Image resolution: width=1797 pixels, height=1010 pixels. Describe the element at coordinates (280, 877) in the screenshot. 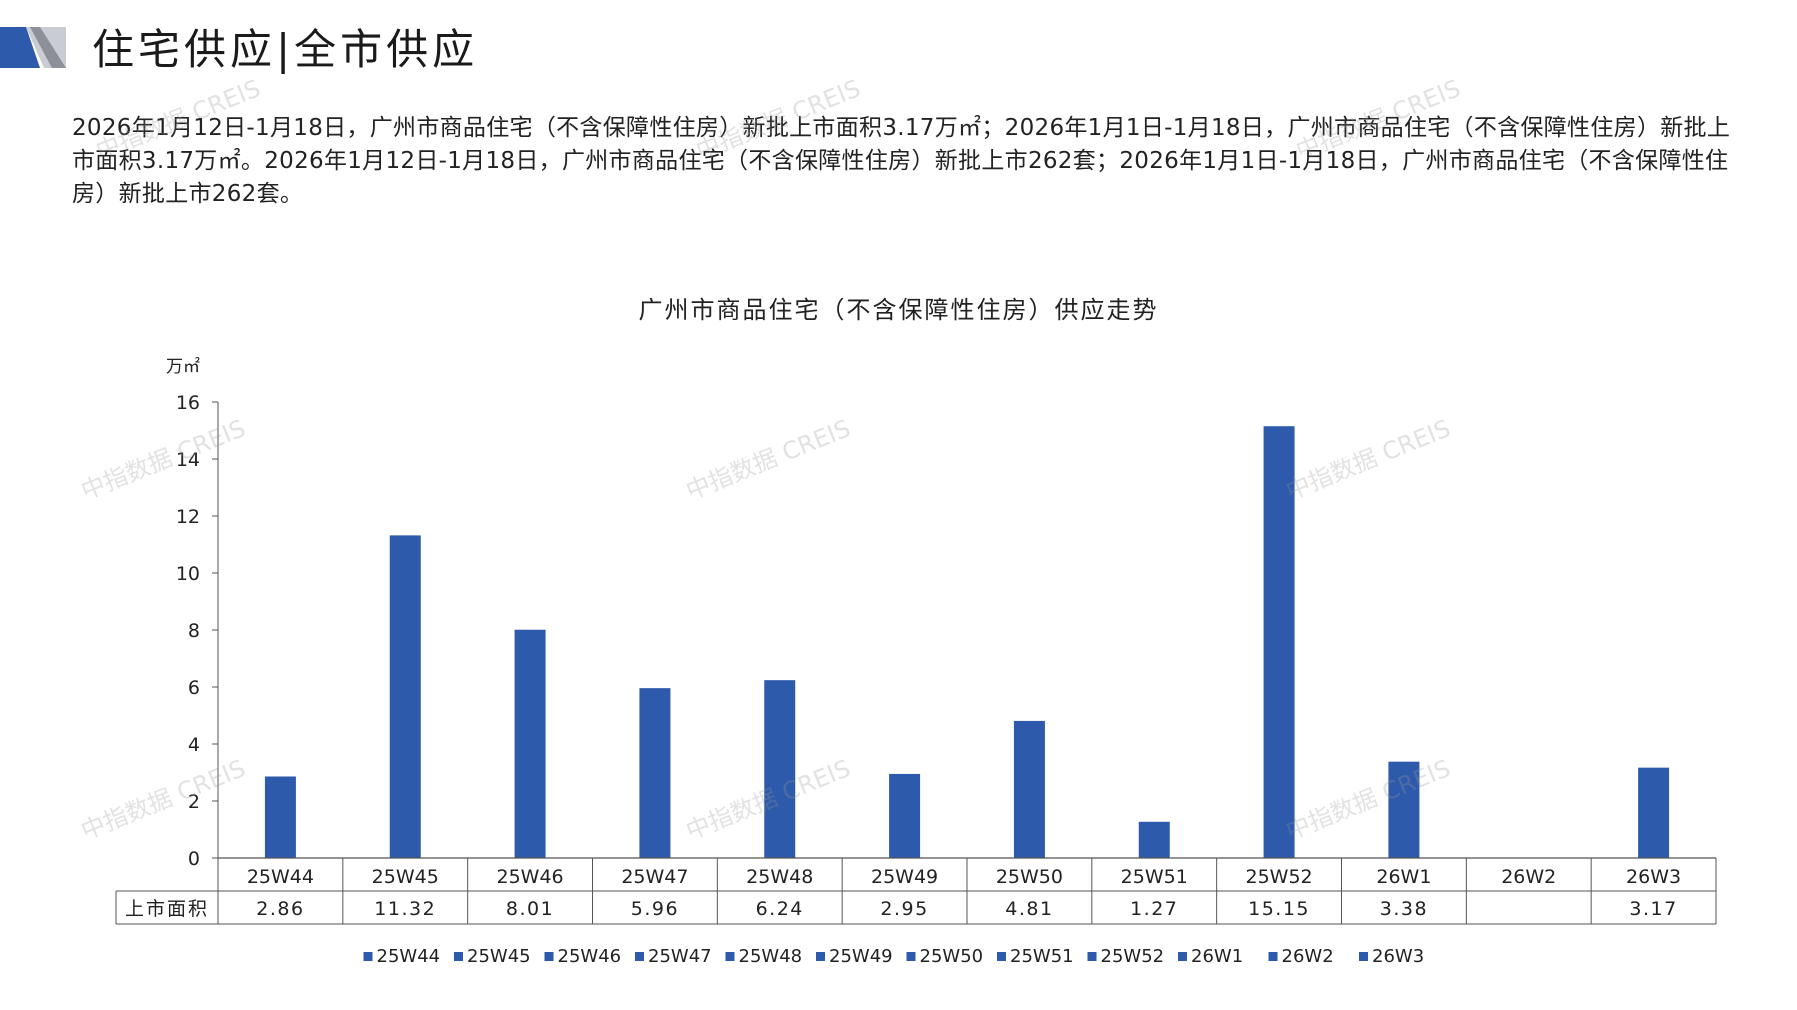

I see `category-label: 25W44` at that location.